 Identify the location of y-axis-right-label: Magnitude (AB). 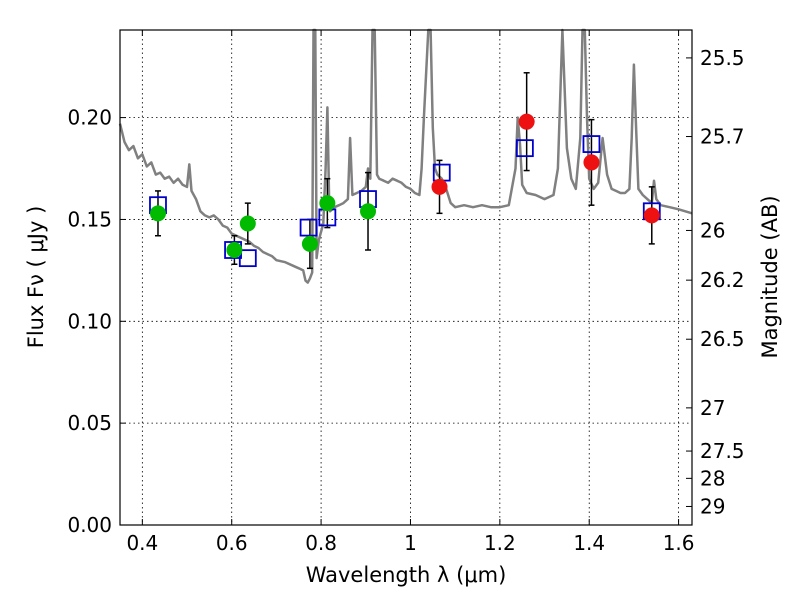
(770, 276).